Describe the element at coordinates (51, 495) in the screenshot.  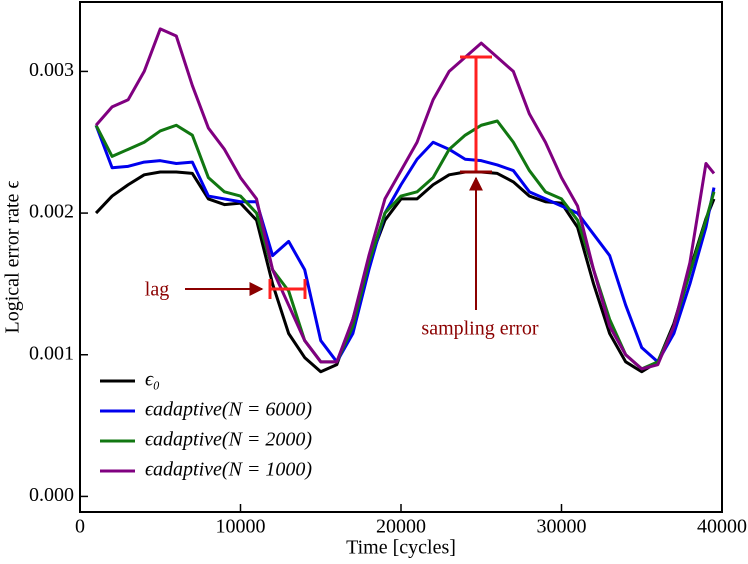
I see `y-tick-label: 0.000` at that location.